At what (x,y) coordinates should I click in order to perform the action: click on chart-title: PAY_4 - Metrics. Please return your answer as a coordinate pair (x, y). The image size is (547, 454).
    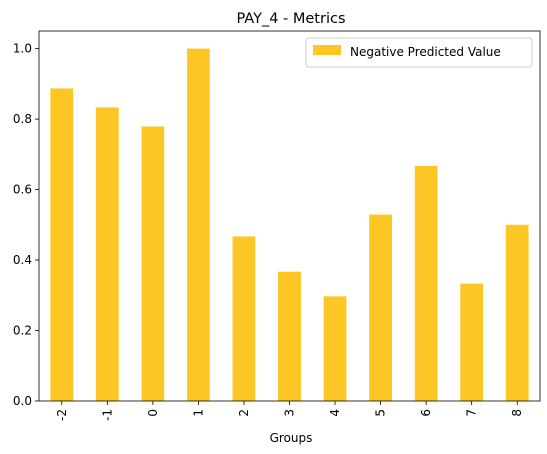
    Looking at the image, I should click on (290, 19).